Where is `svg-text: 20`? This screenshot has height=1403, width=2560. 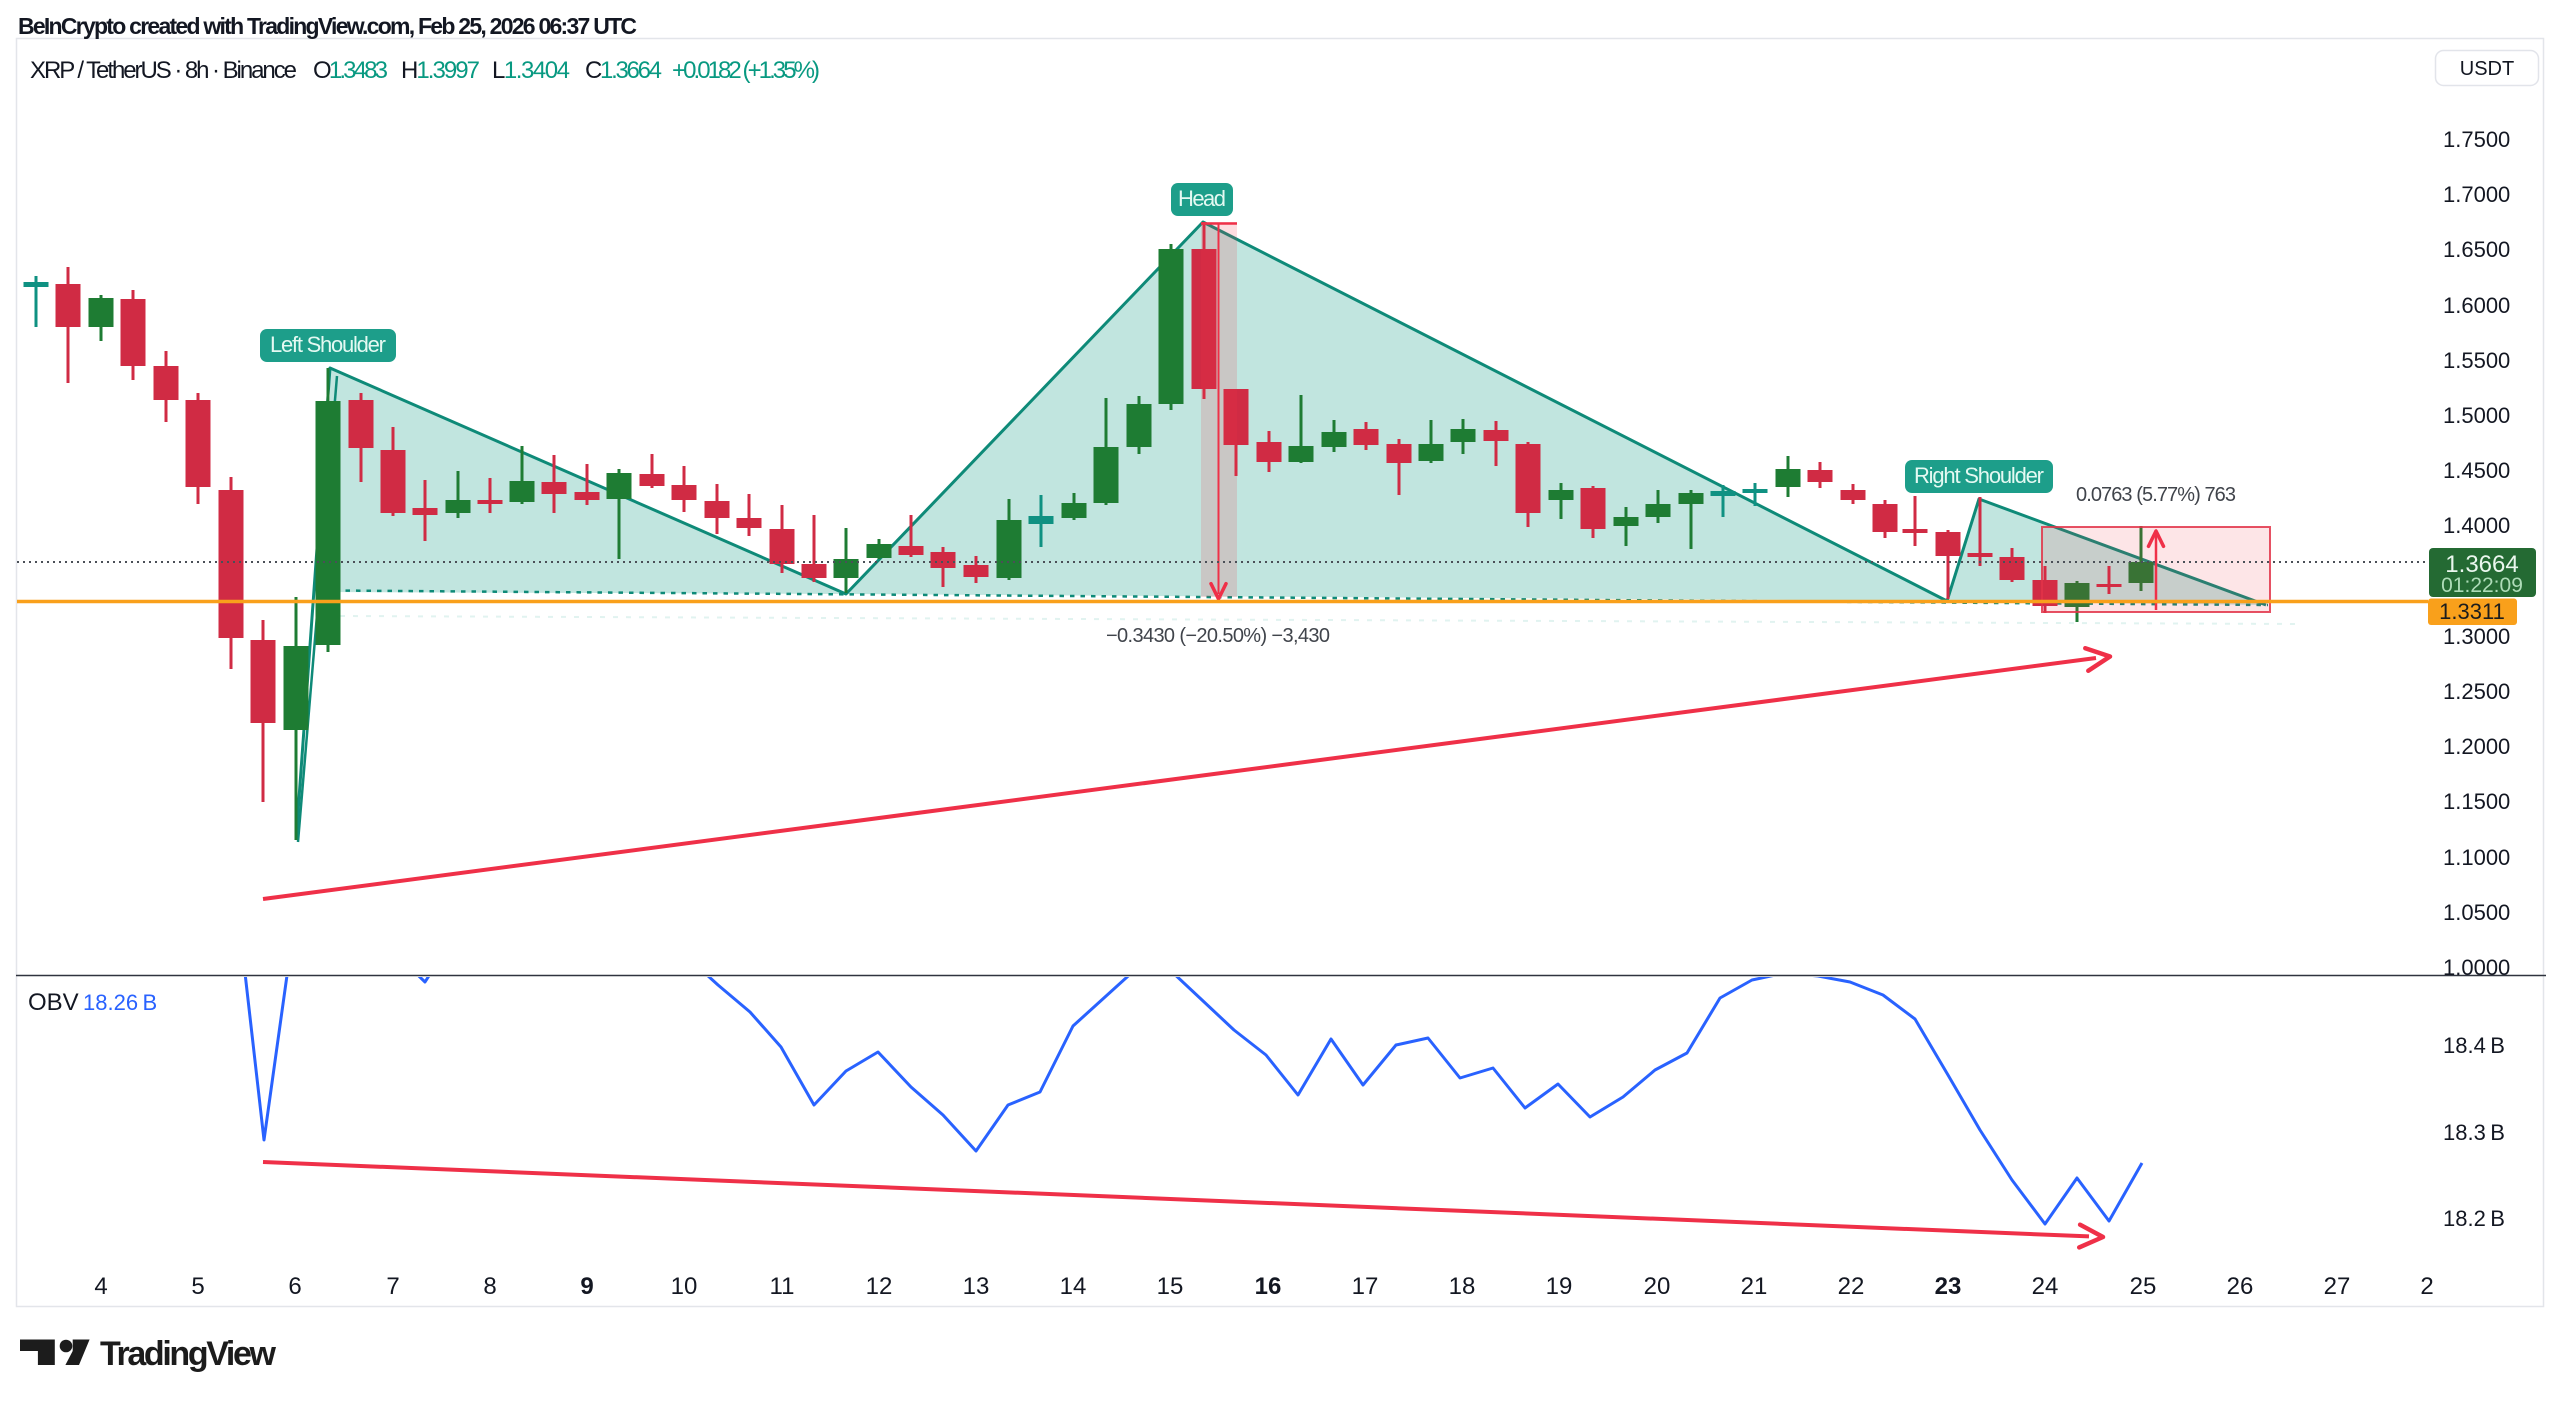 svg-text: 20 is located at coordinates (1657, 1286).